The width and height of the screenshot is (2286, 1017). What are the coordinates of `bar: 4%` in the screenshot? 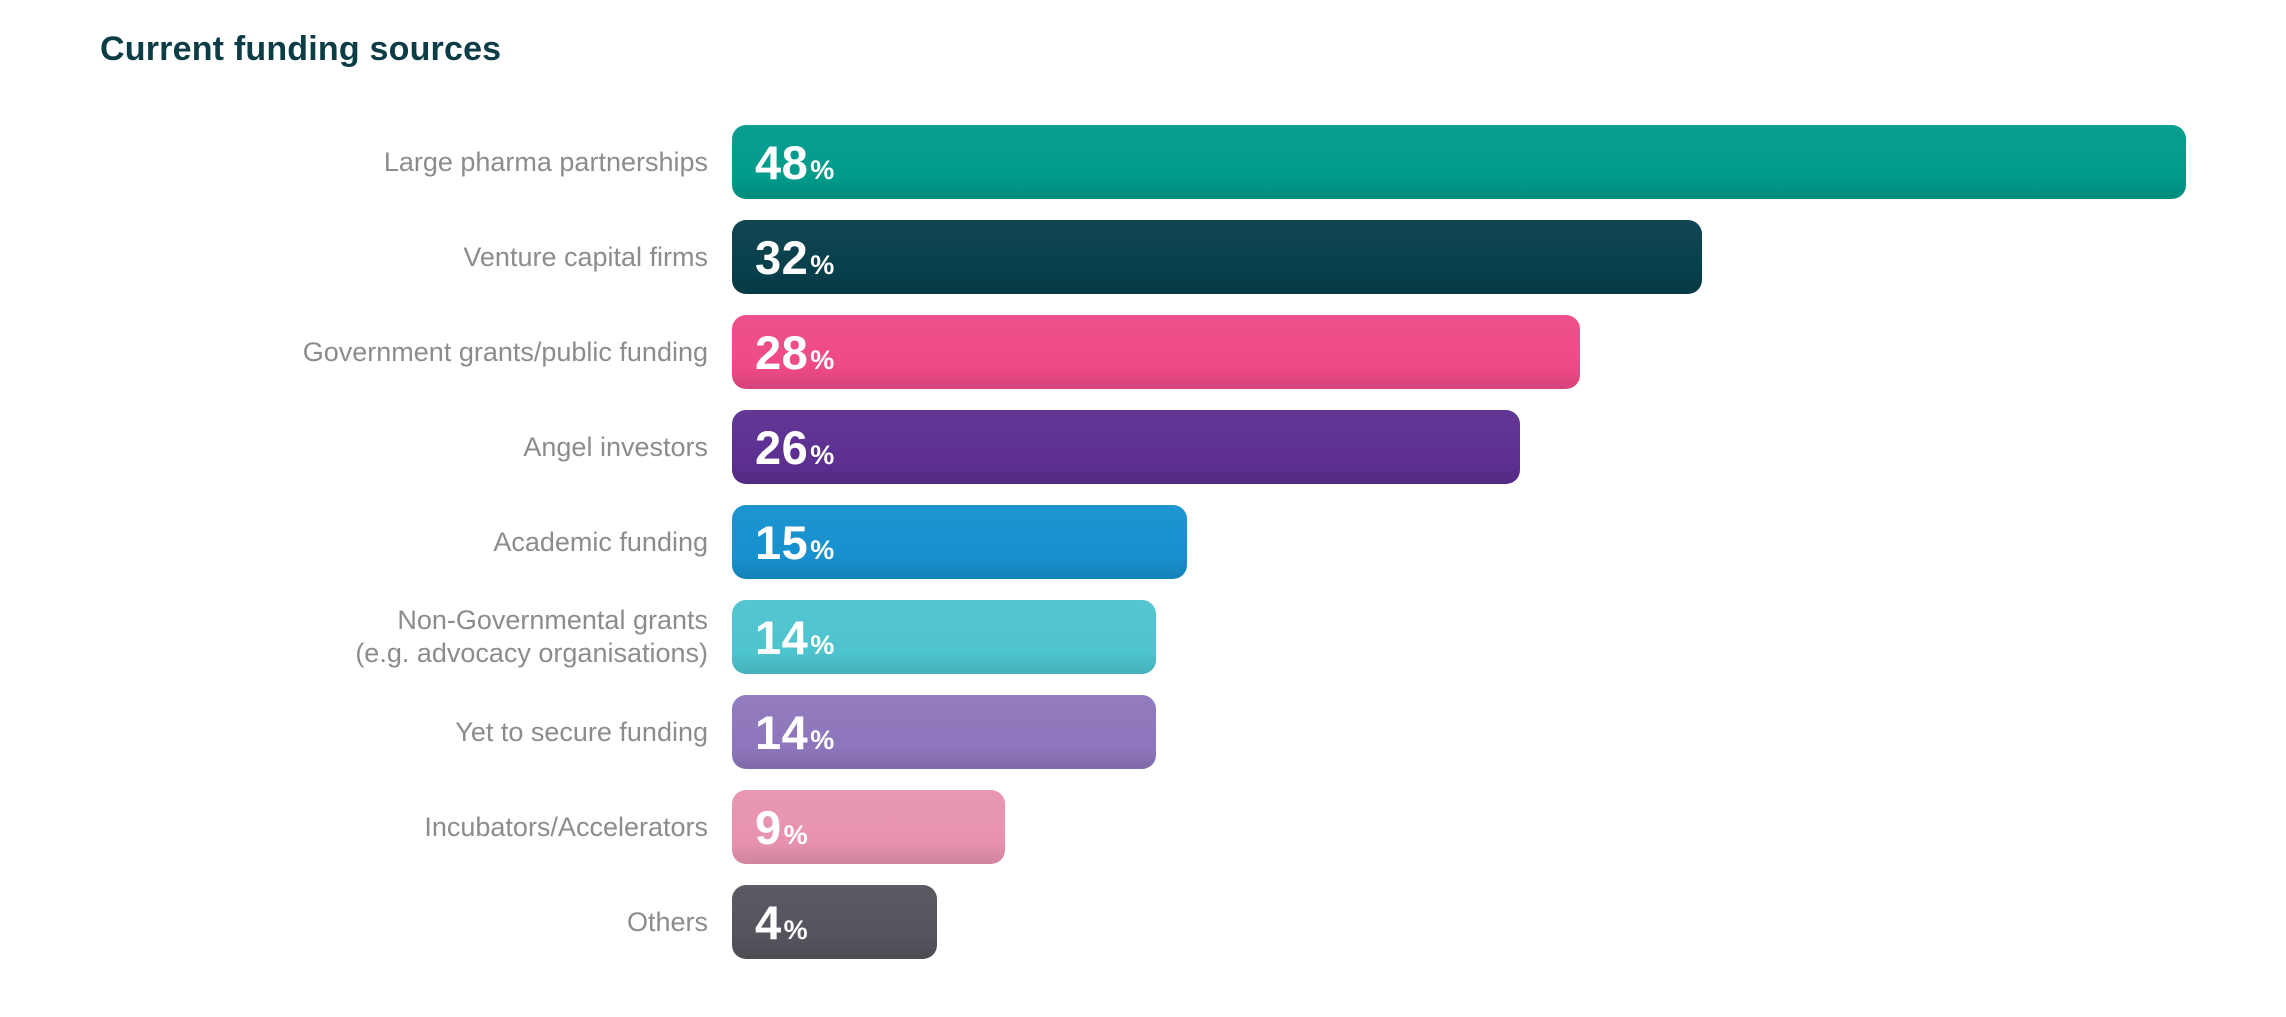 It's located at (834, 922).